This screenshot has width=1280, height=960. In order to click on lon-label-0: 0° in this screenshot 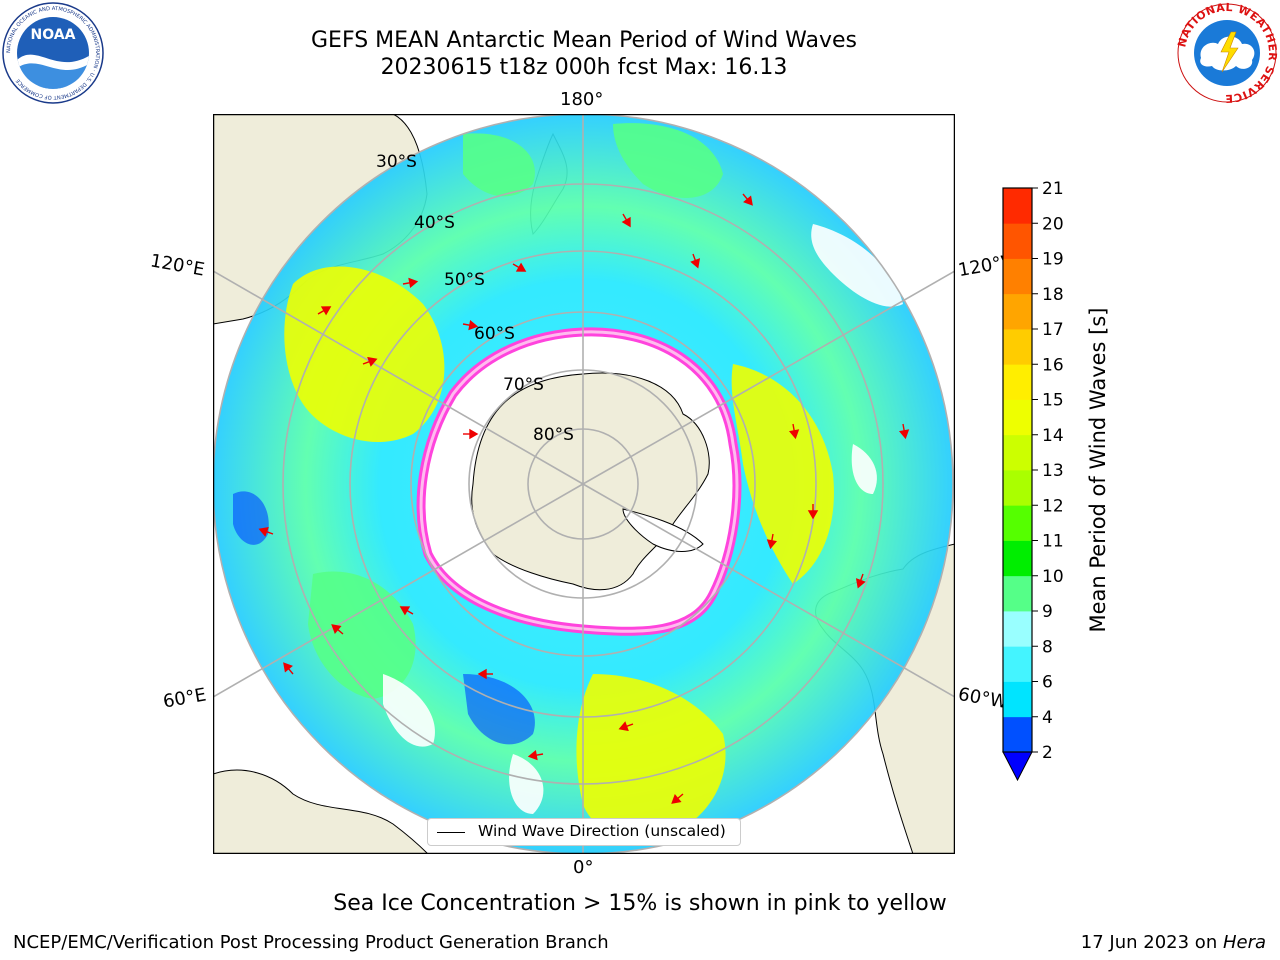, I will do `click(583, 867)`.